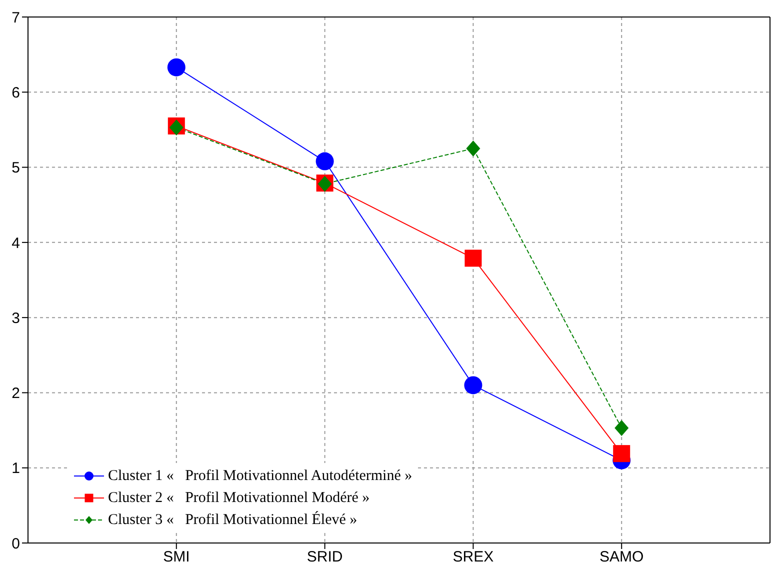  What do you see at coordinates (473, 557) in the screenshot?
I see `x-tick-label: SREX` at bounding box center [473, 557].